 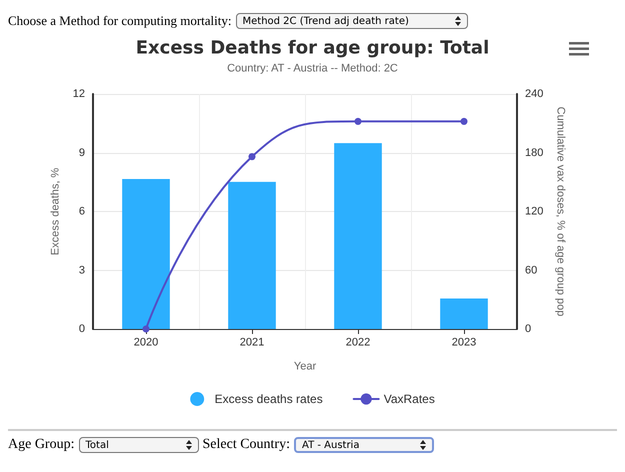 What do you see at coordinates (560, 211) in the screenshot?
I see `y2-axis-title: Cumulative vax doses, % of age group pop` at bounding box center [560, 211].